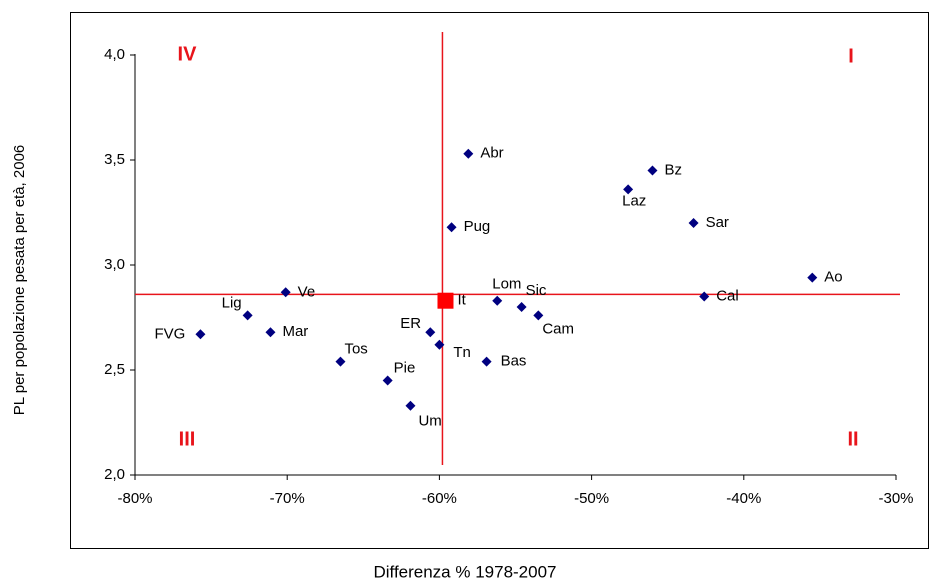 This screenshot has height=583, width=931. I want to click on x-tick-label: -80%, so click(134, 498).